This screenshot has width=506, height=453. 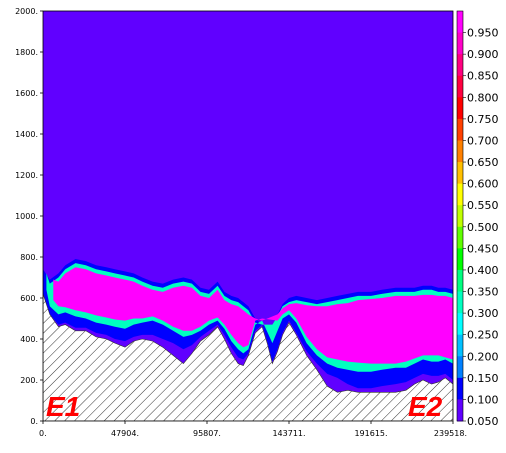 I want to click on colorbar-label: 0.200, so click(x=483, y=356).